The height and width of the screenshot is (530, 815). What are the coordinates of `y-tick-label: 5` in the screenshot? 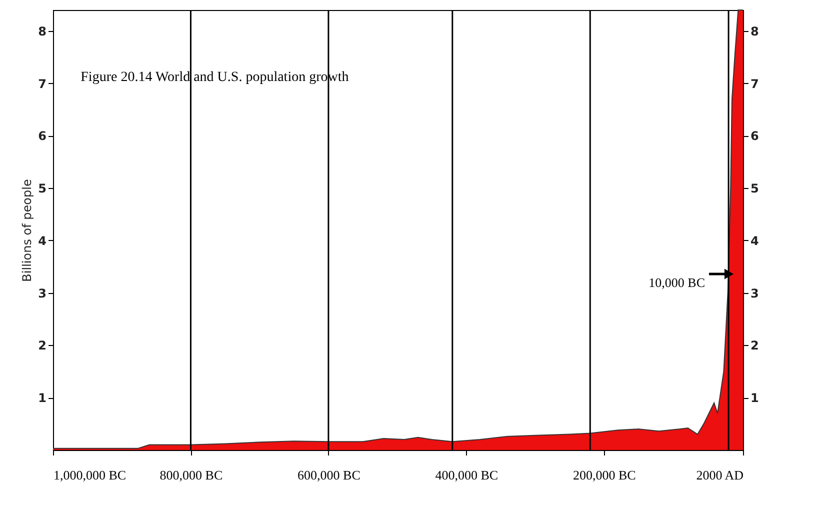 It's located at (42, 189).